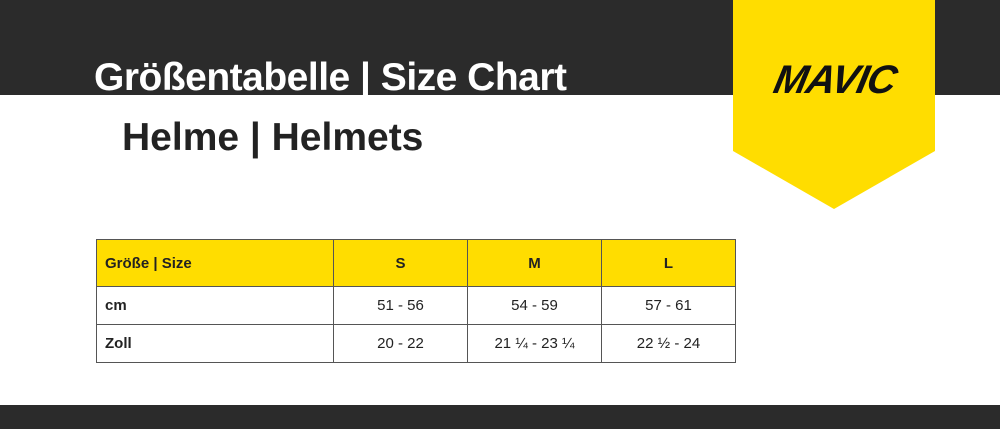  What do you see at coordinates (534, 263) in the screenshot?
I see `column-header: M` at bounding box center [534, 263].